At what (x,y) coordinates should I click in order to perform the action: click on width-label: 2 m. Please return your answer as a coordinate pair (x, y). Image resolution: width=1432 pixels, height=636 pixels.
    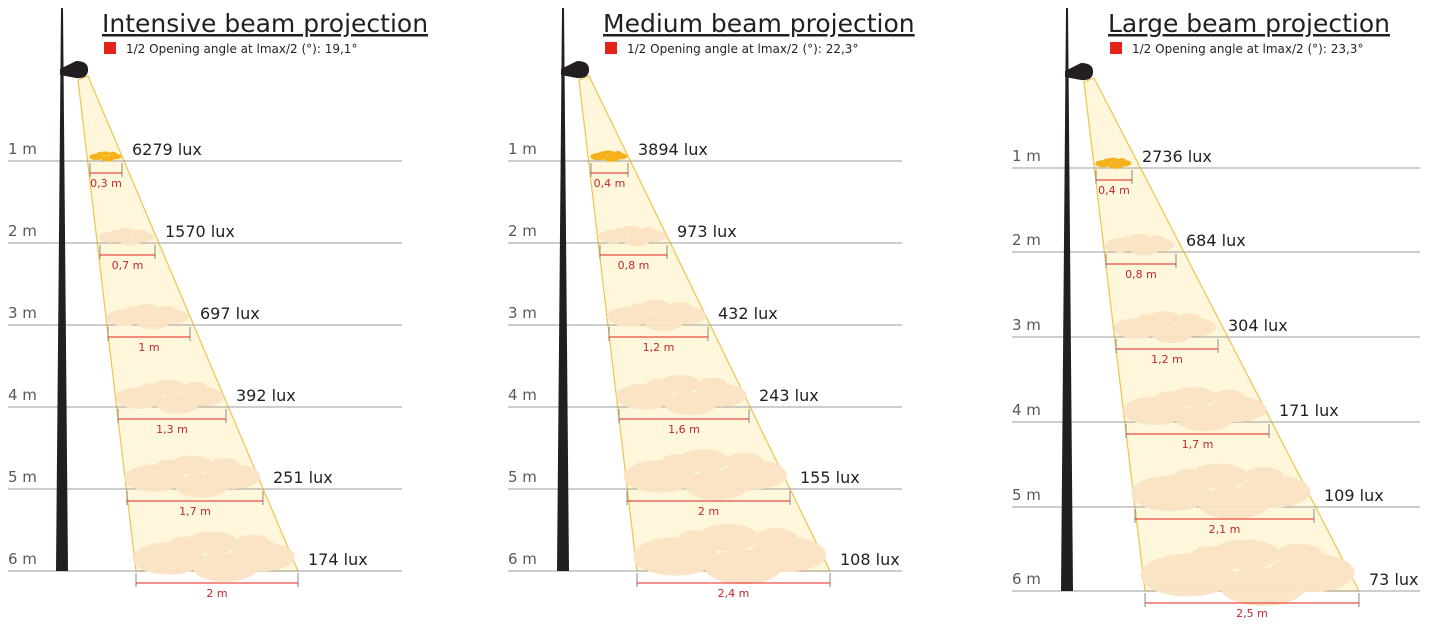
    Looking at the image, I should click on (216, 593).